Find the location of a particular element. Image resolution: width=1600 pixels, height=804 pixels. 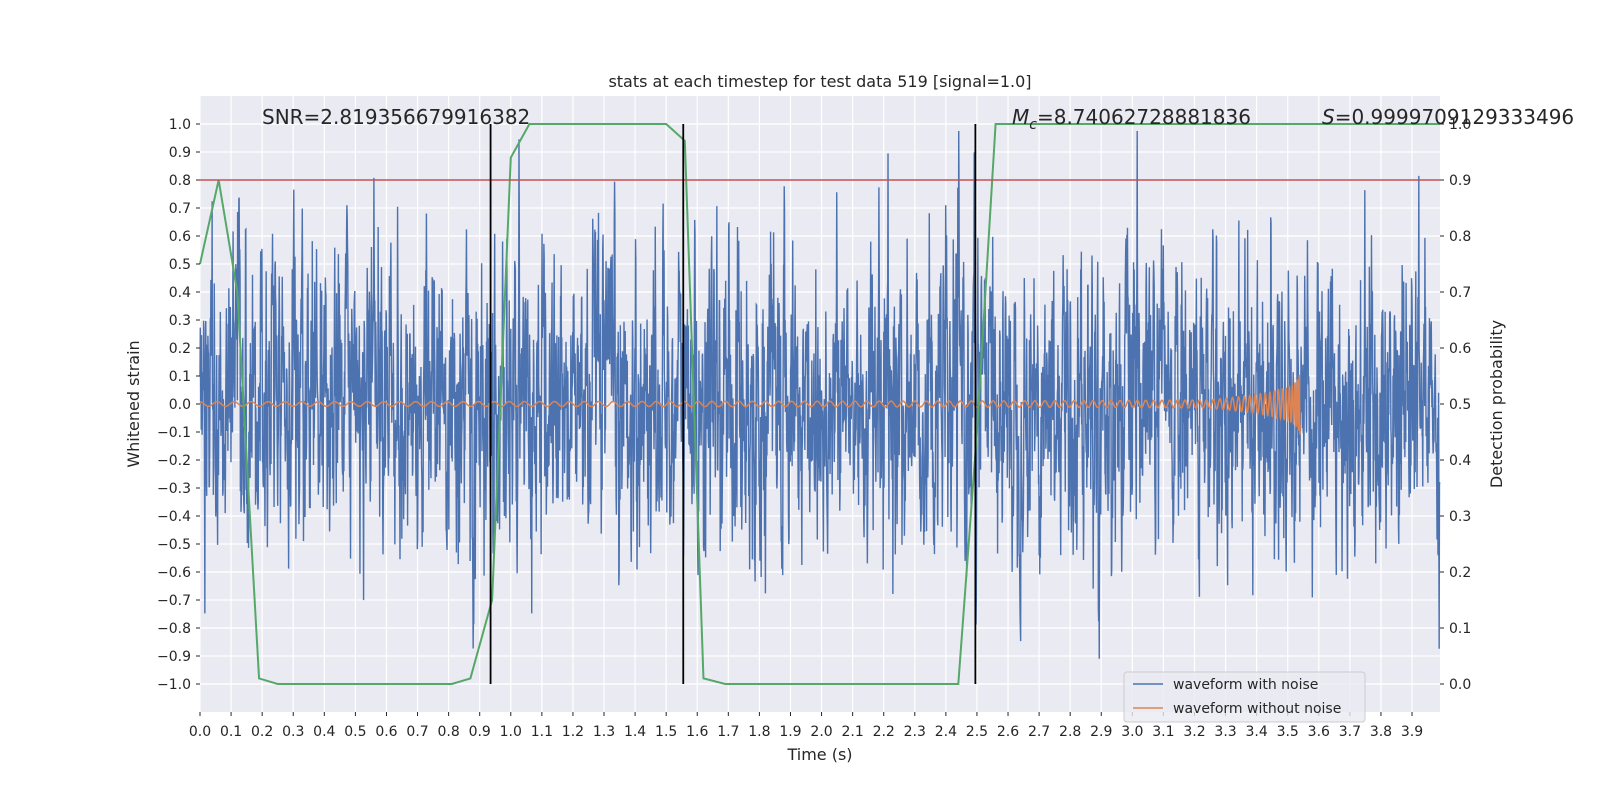

x-tick-label: 2.0 is located at coordinates (821, 732).